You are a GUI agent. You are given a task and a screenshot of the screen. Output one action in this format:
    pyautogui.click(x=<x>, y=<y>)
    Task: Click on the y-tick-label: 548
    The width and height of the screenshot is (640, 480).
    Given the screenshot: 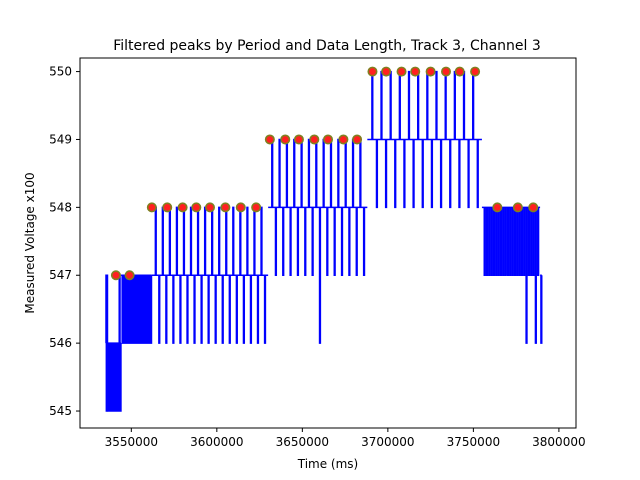 What is the action you would take?
    pyautogui.click(x=60, y=207)
    